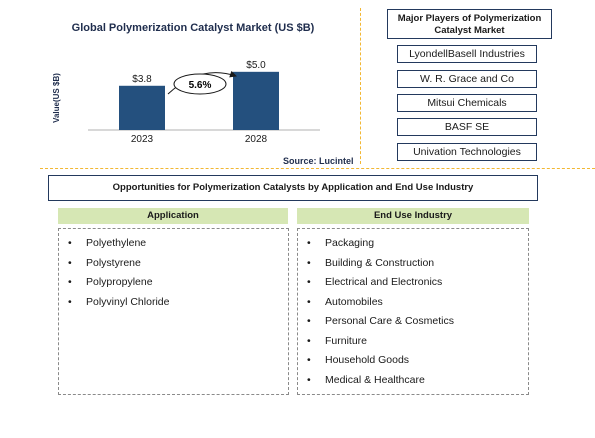 The height and width of the screenshot is (438, 595). Describe the element at coordinates (467, 152) in the screenshot. I see `player-box: Univation Technologies` at that location.